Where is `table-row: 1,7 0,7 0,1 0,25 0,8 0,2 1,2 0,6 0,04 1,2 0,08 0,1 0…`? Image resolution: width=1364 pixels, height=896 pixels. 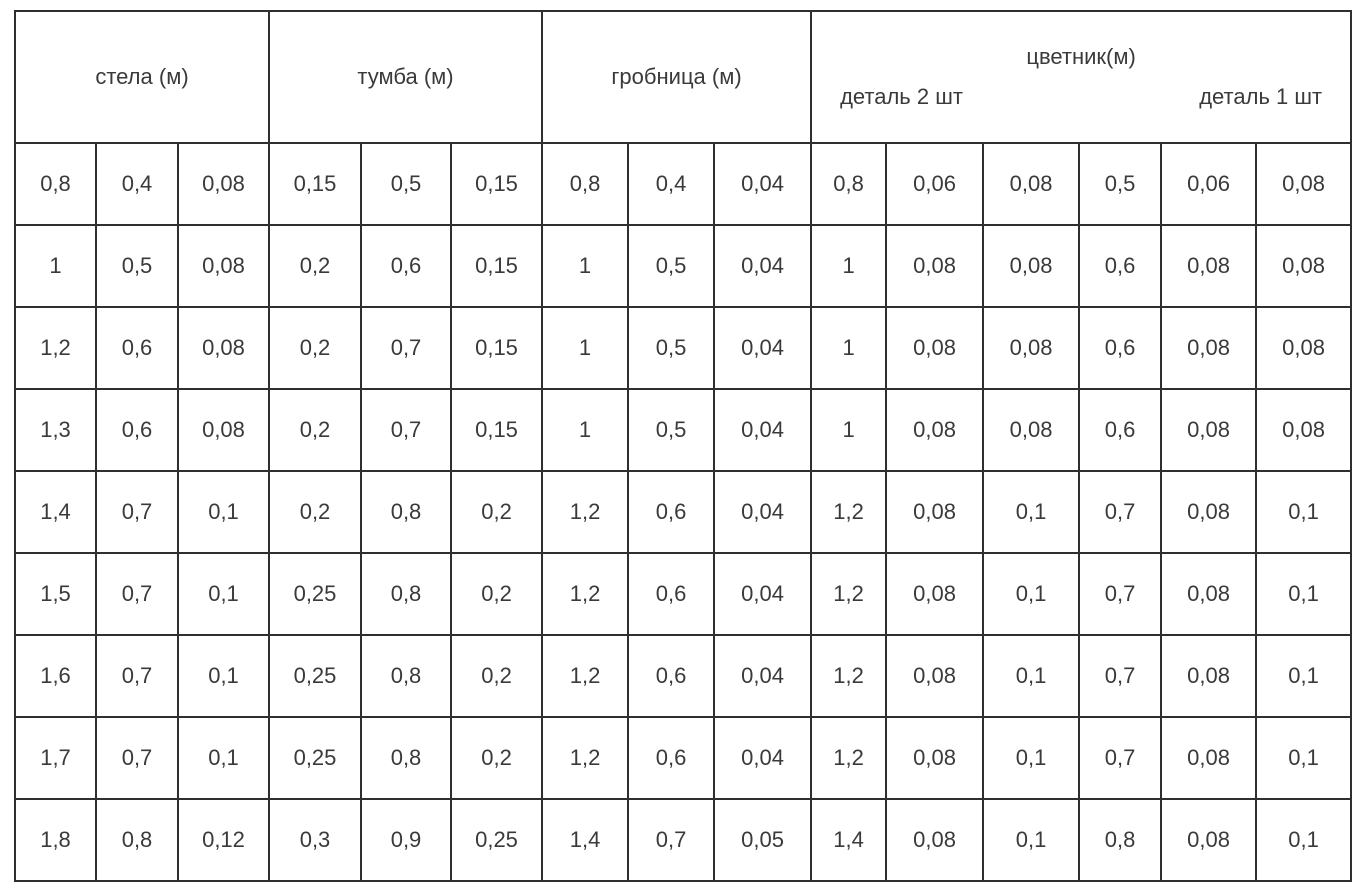 table-row: 1,7 0,7 0,1 0,25 0,8 0,2 1,2 0,6 0,04 1,2 0,08 0,1 0… is located at coordinates (683, 758).